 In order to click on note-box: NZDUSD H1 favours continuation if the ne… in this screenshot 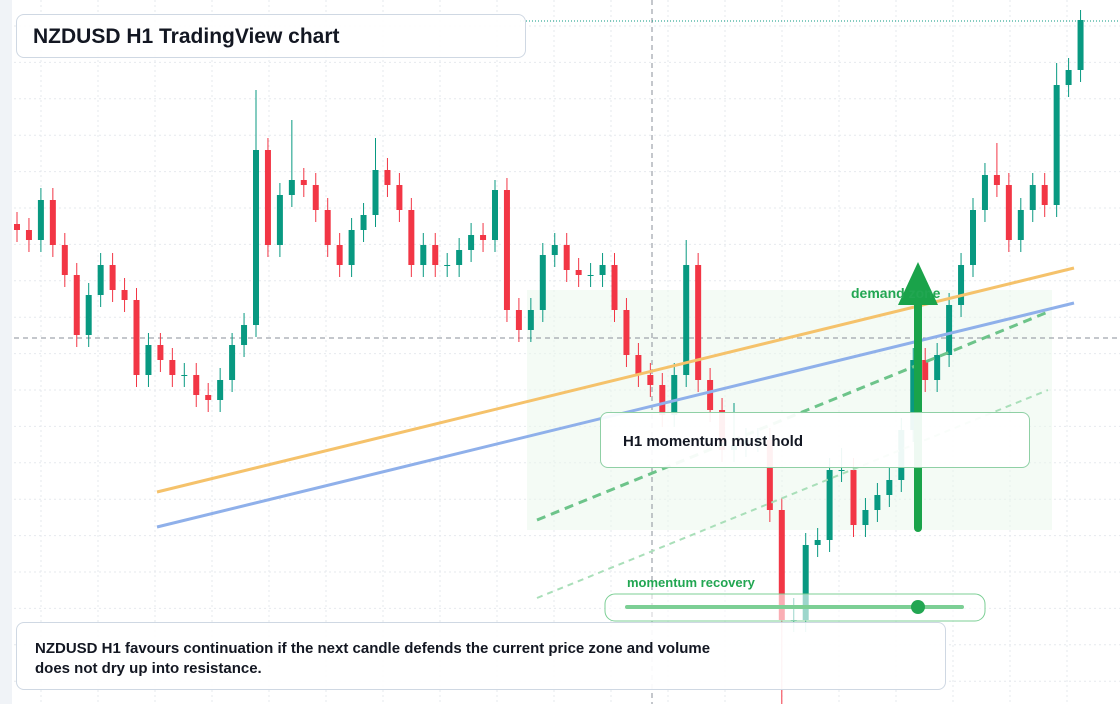, I will do `click(481, 656)`.